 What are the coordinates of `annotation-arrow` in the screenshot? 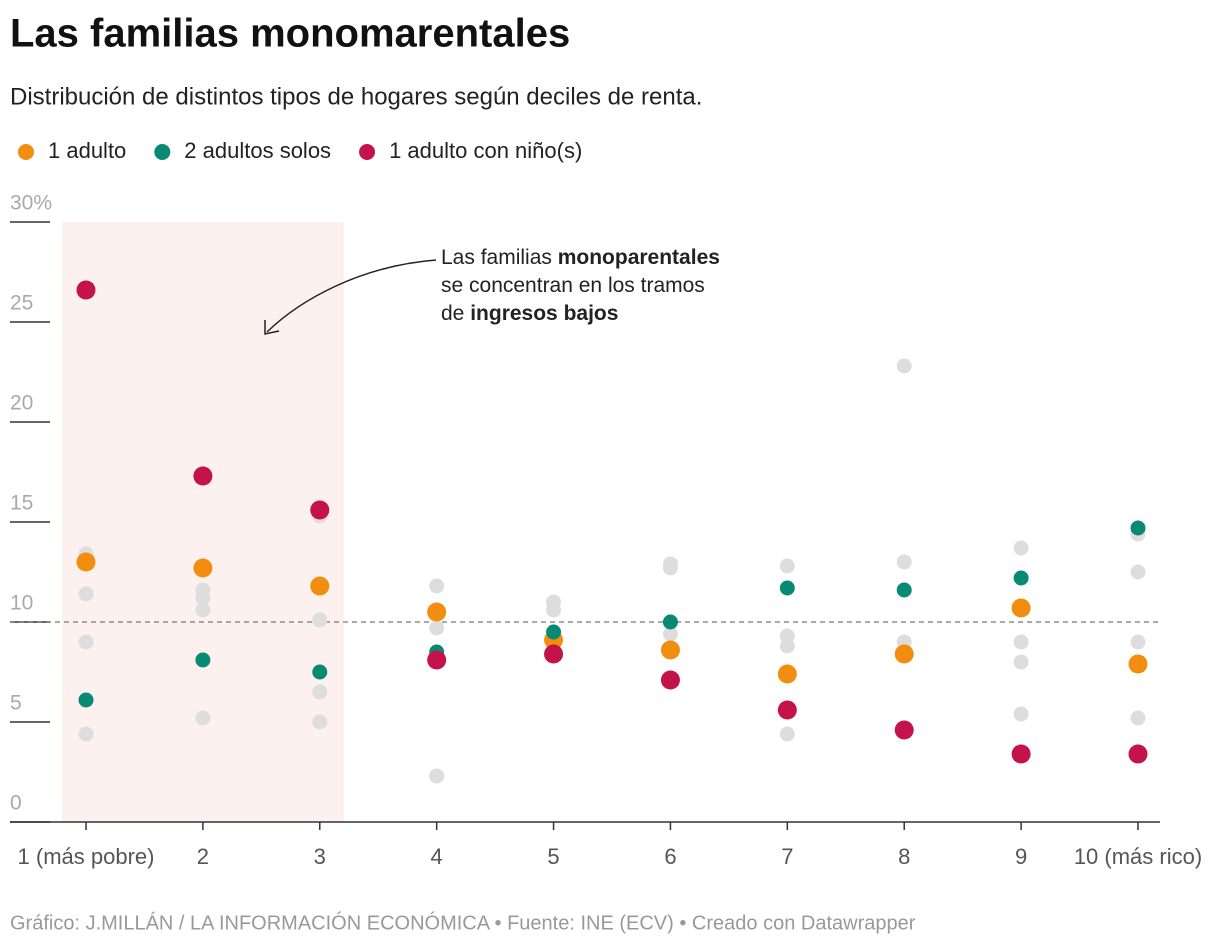 It's located at (351, 296).